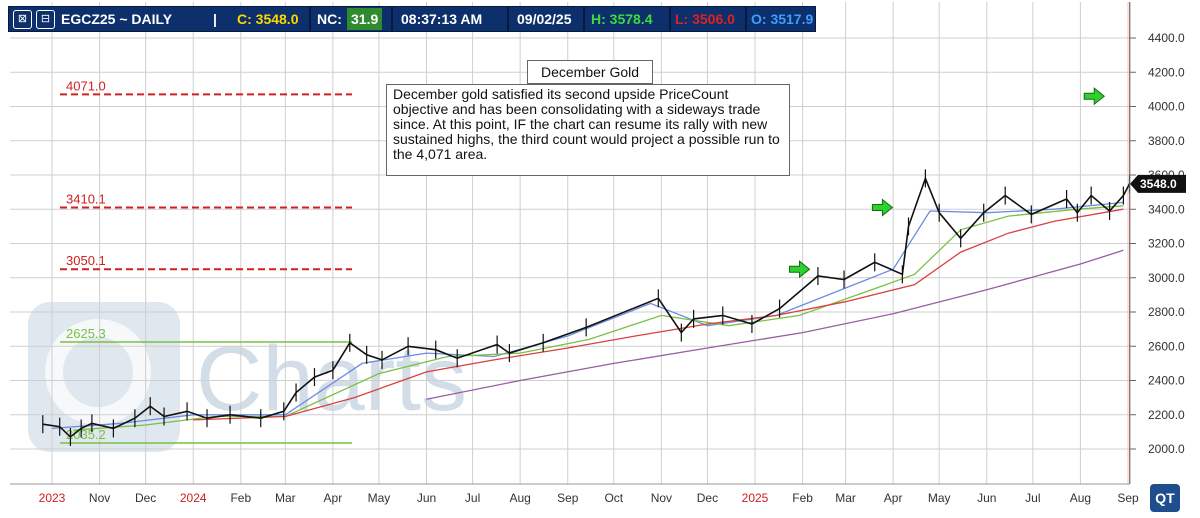  I want to click on level-label: 2035.2, so click(86, 434).